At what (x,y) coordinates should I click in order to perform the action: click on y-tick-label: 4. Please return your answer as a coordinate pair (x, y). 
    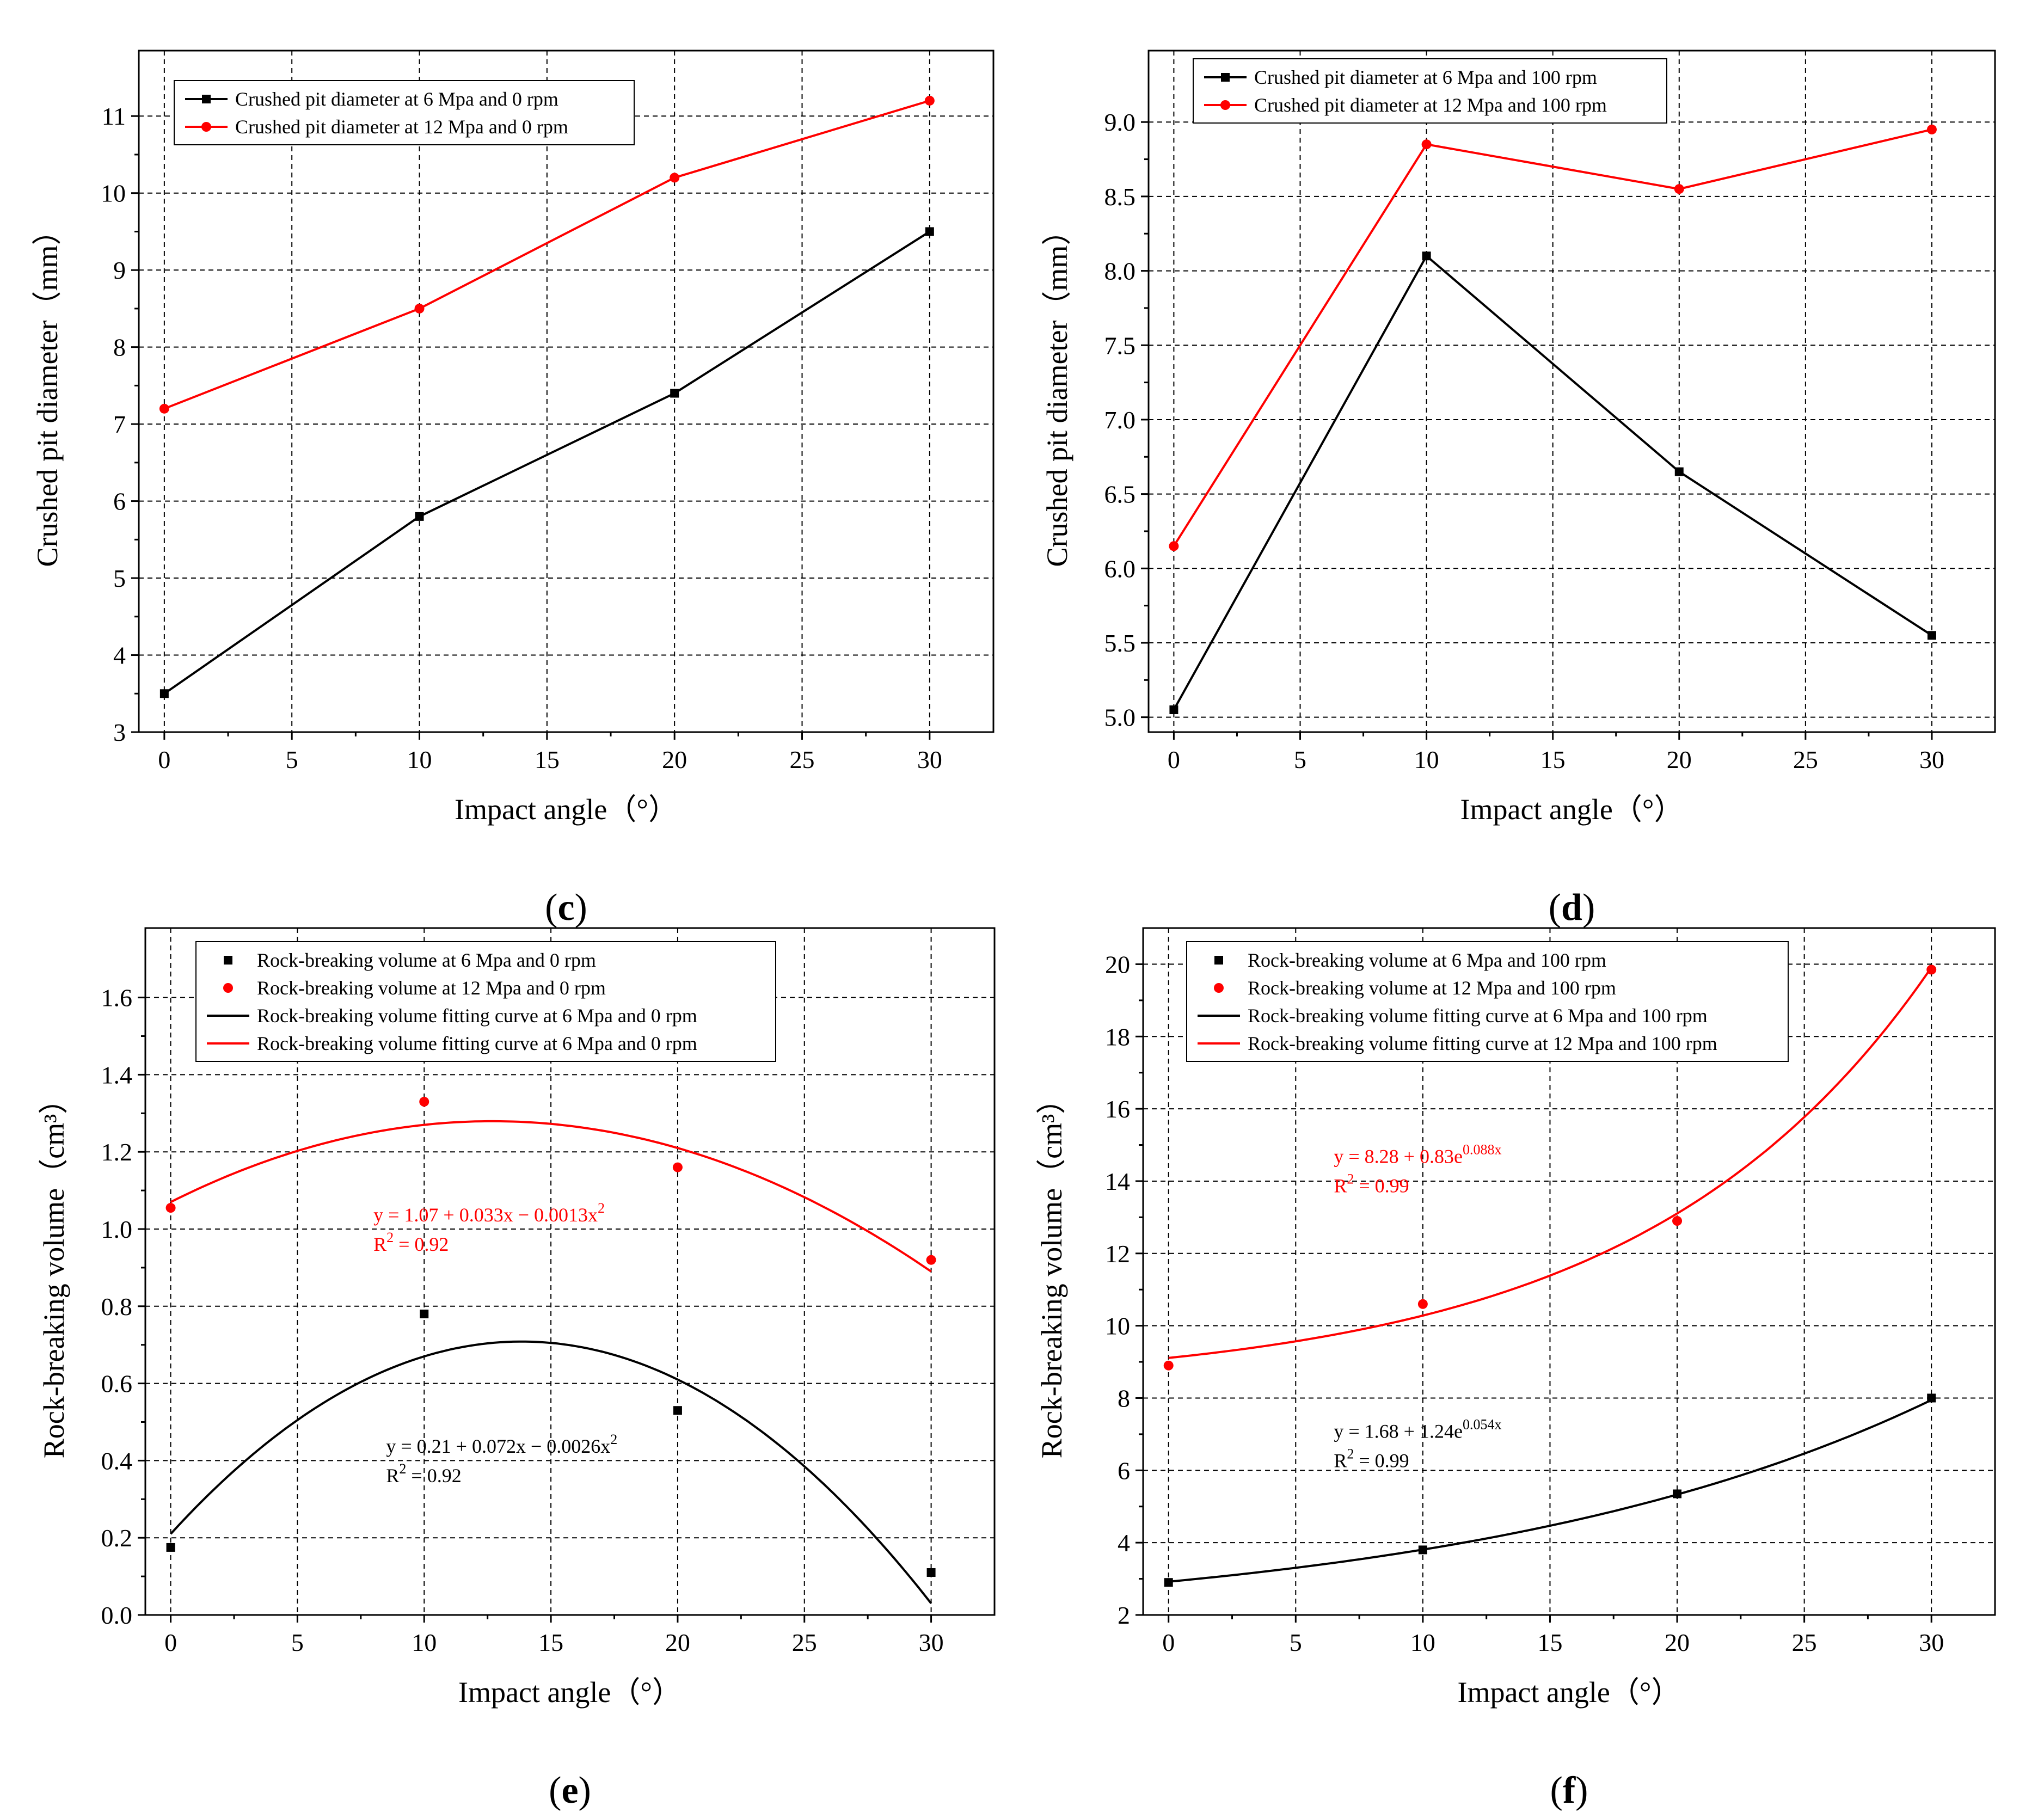
    Looking at the image, I should click on (1124, 1543).